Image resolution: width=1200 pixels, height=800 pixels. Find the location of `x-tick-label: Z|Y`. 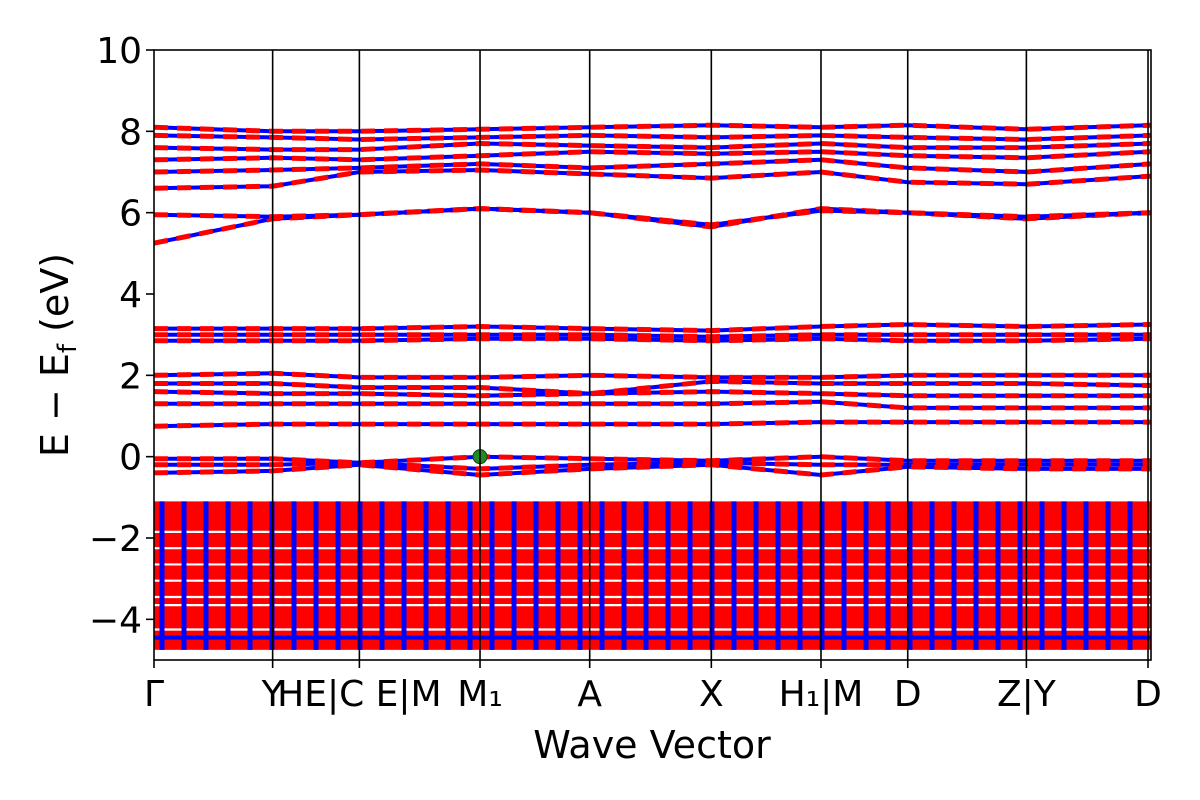

x-tick-label: Z|Y is located at coordinates (1027, 694).